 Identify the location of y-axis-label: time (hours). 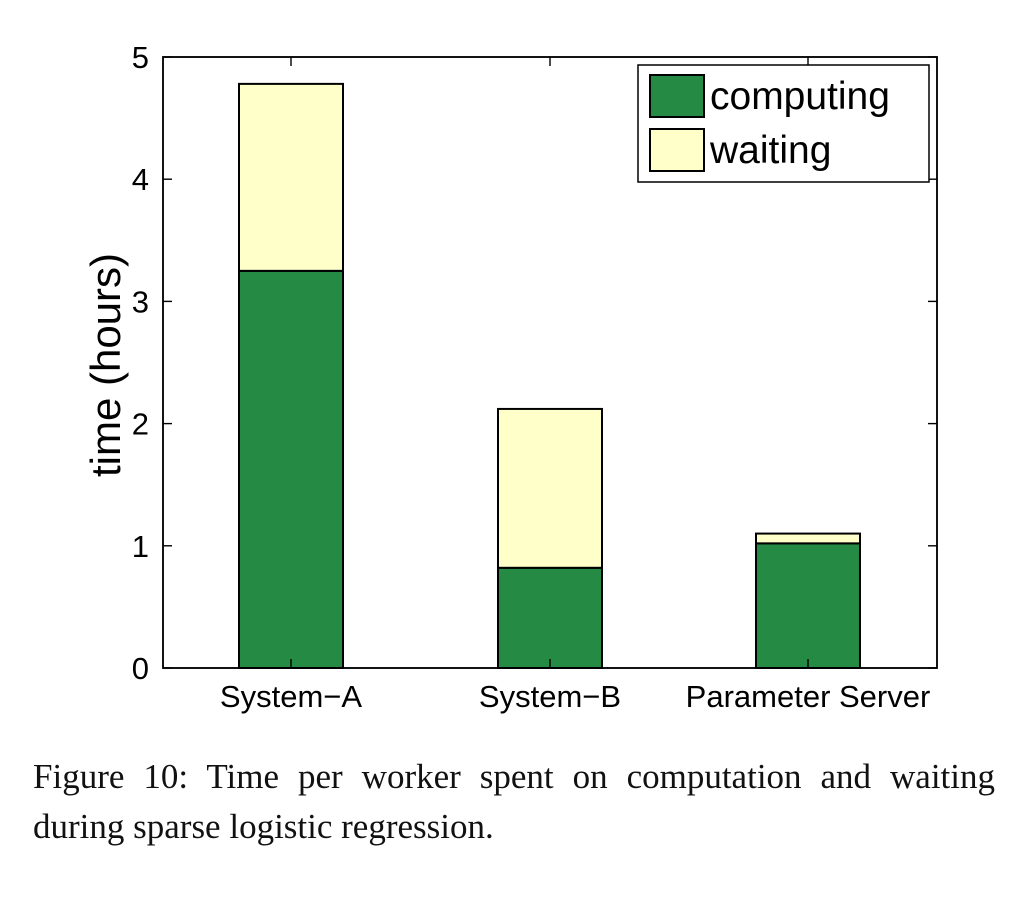
(105, 365).